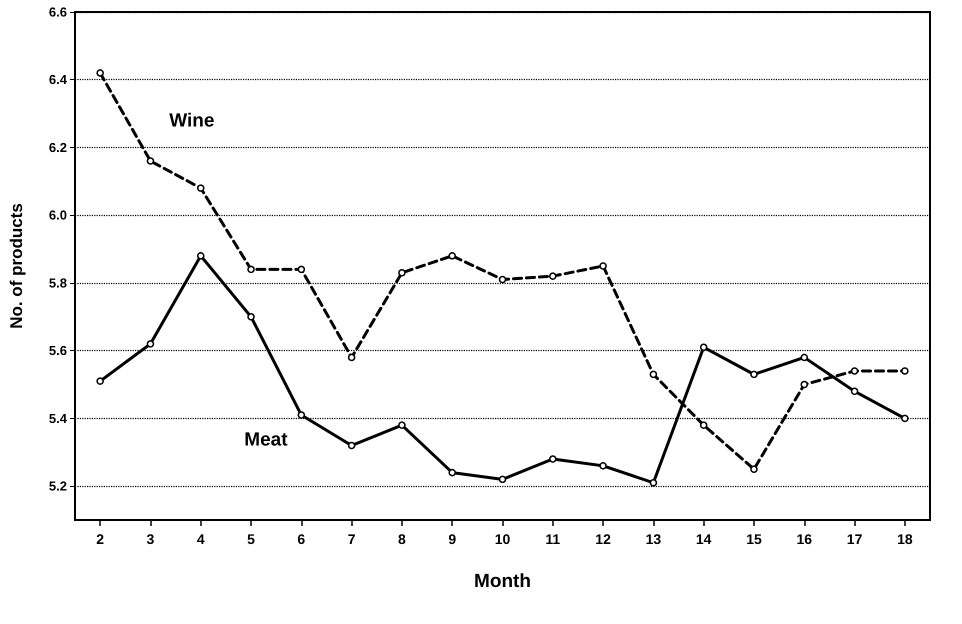 The image size is (962, 624). What do you see at coordinates (150, 539) in the screenshot?
I see `x-tick-label: 3` at bounding box center [150, 539].